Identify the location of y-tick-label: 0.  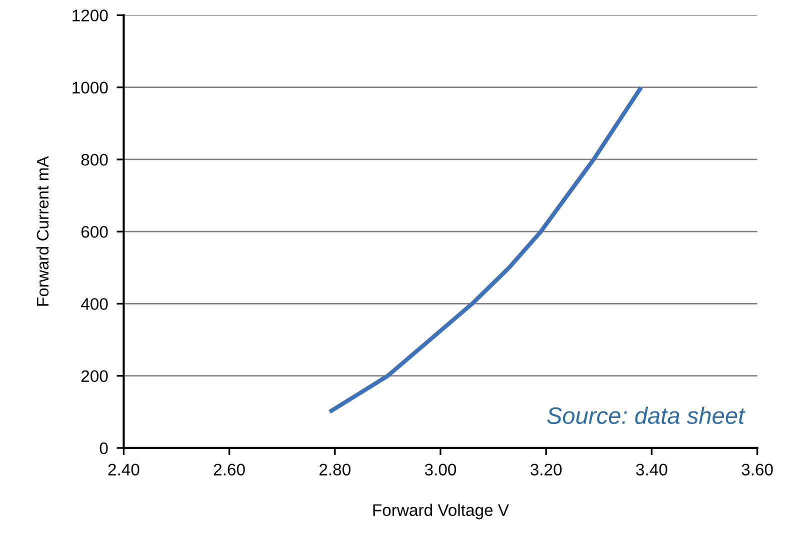
(104, 448).